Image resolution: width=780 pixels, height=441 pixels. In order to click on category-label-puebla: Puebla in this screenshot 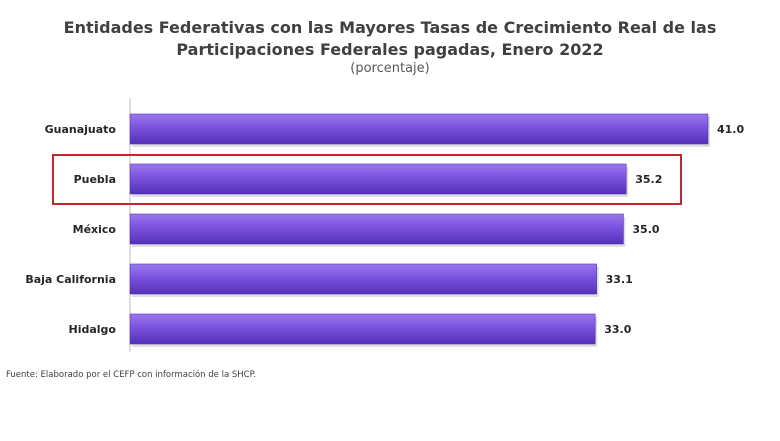, I will do `click(95, 179)`.